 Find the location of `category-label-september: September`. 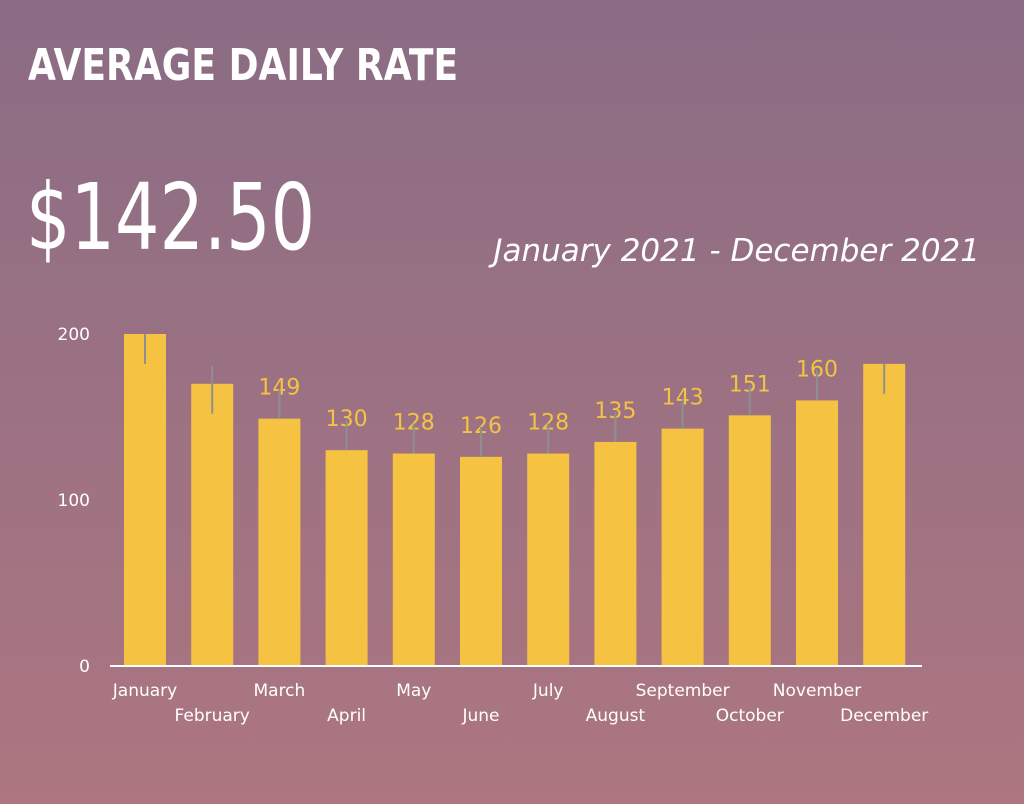

category-label-september: September is located at coordinates (683, 691).